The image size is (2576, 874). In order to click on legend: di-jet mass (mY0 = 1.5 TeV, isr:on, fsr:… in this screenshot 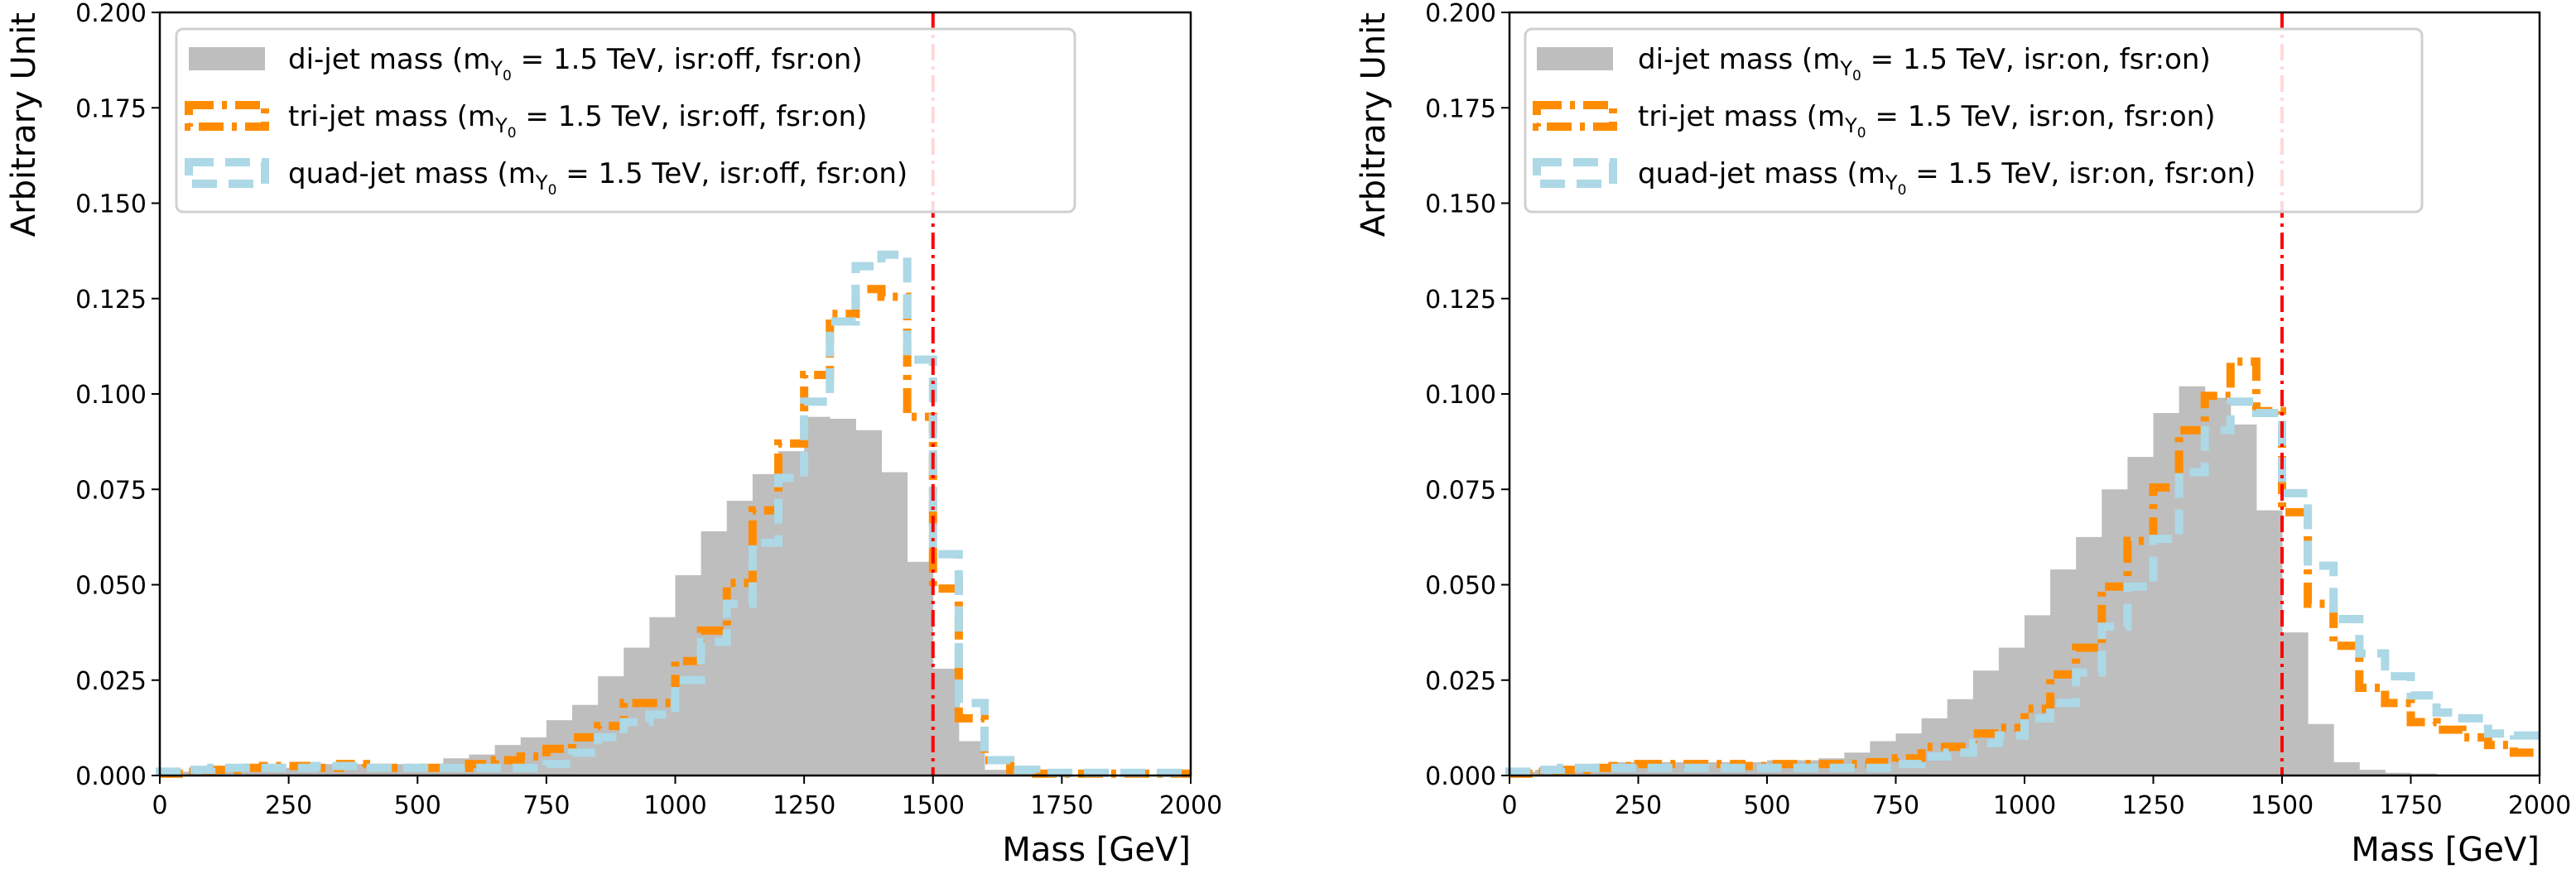, I will do `click(1974, 120)`.